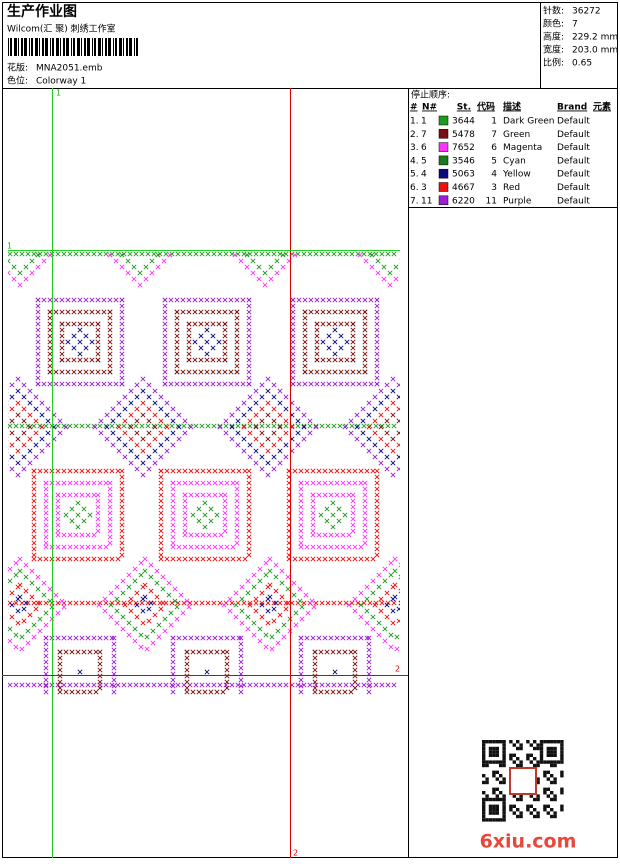  Describe the element at coordinates (9, 246) in the screenshot. I see `guide-label: 1` at that location.